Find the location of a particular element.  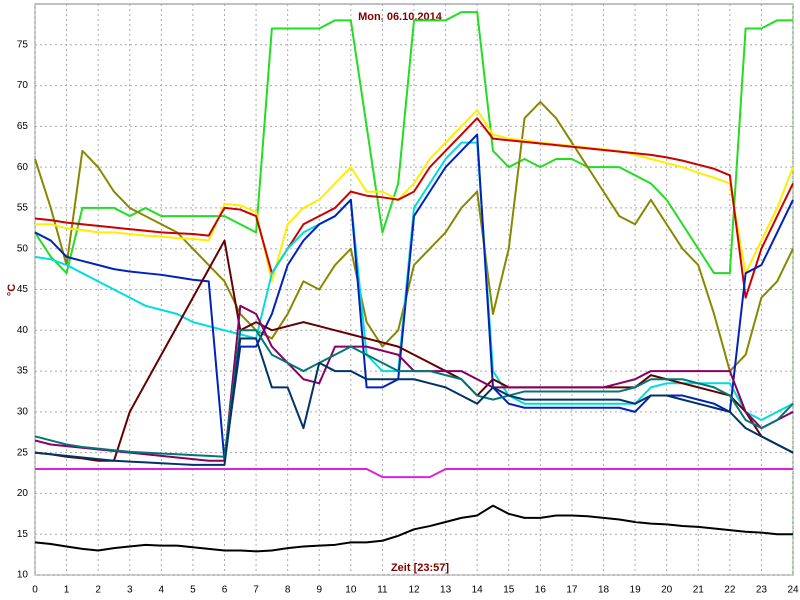

y-tick-label: 30 is located at coordinates (23, 411).